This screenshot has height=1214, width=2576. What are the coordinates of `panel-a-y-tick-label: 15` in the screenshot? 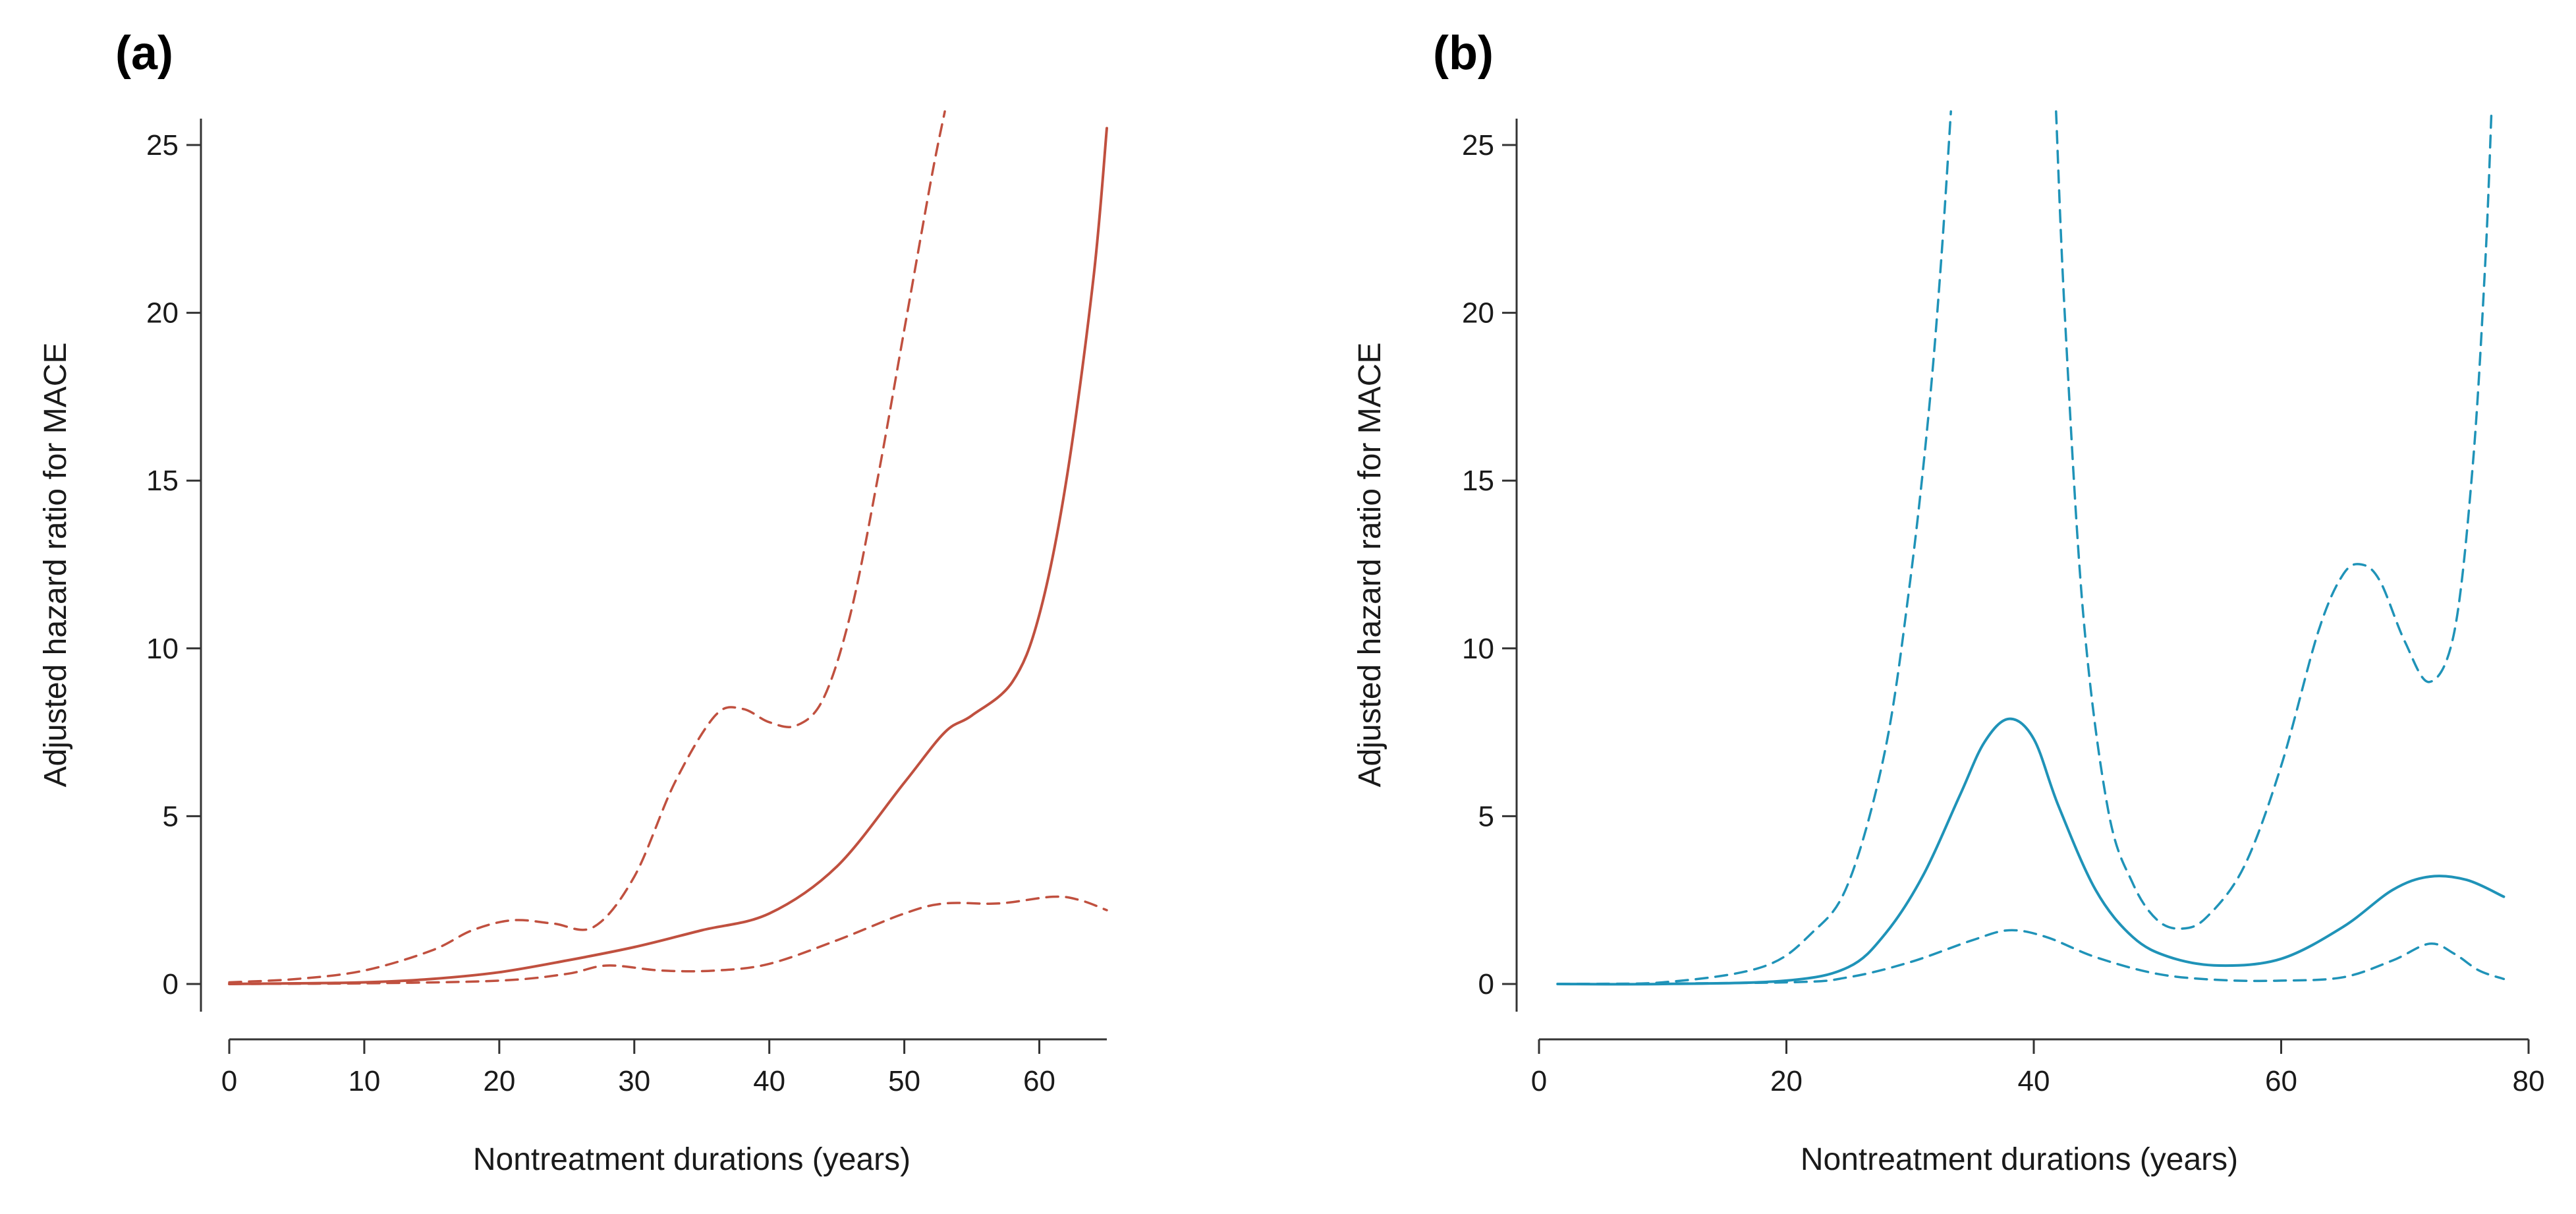 It's located at (162, 481).